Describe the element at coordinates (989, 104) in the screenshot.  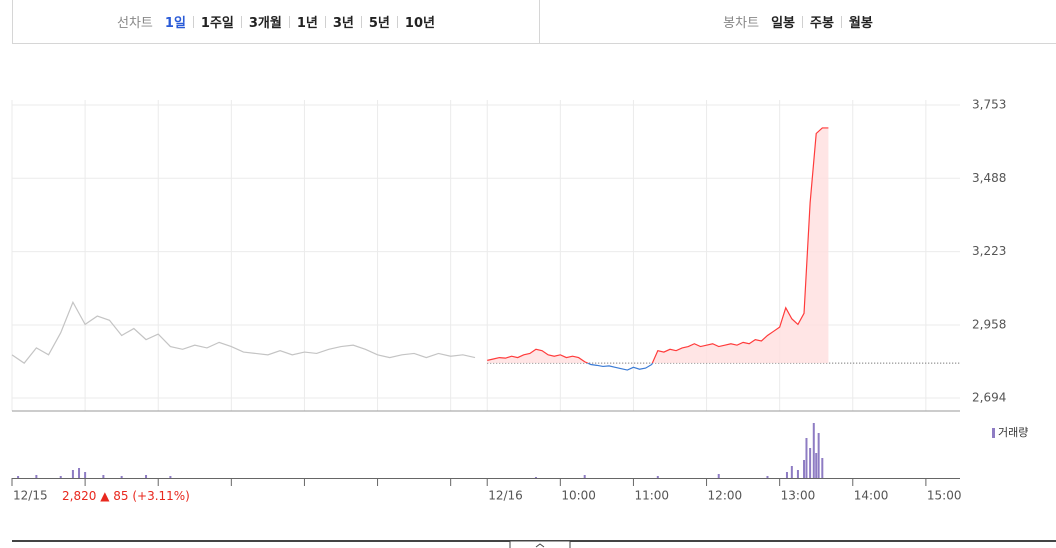
I see `y-tick-label: 3,753` at that location.